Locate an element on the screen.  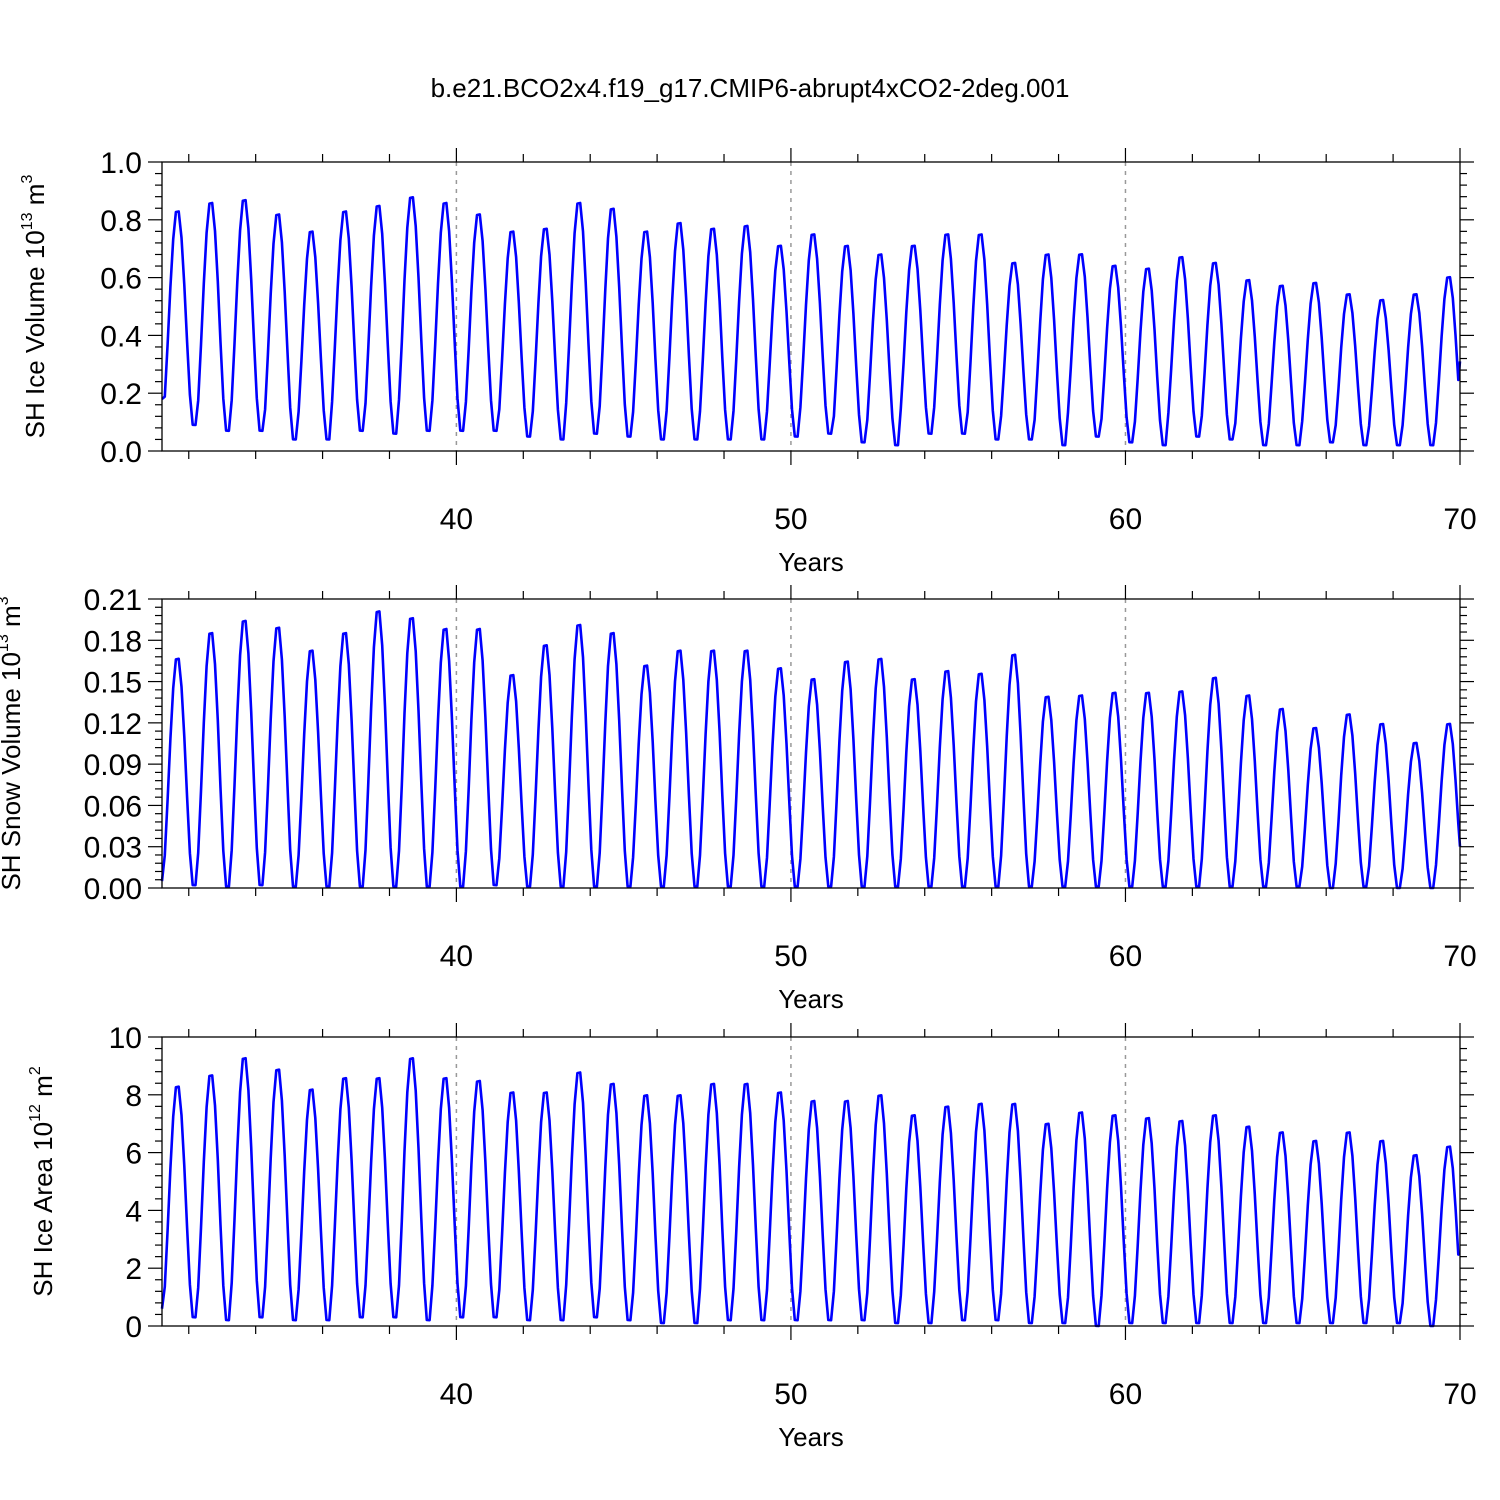
y-axis-label: SH Ice Volume 1013 m3 is located at coordinates (34, 307).